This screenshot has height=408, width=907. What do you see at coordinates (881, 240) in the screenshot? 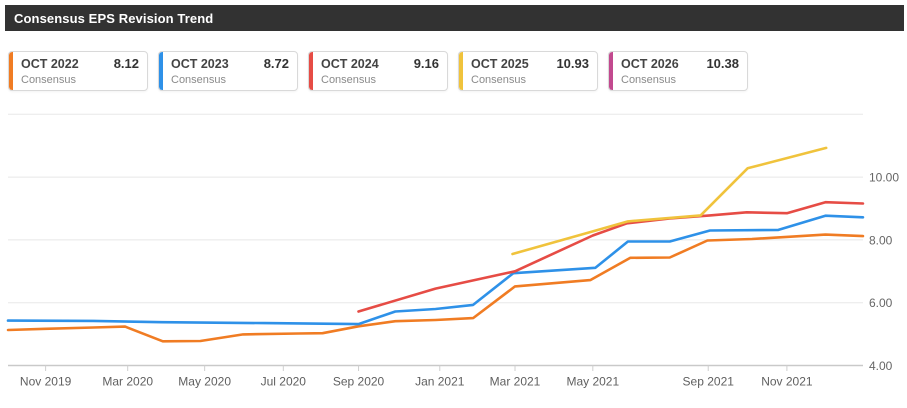
I see `y-axis-label: 8.00` at bounding box center [881, 240].